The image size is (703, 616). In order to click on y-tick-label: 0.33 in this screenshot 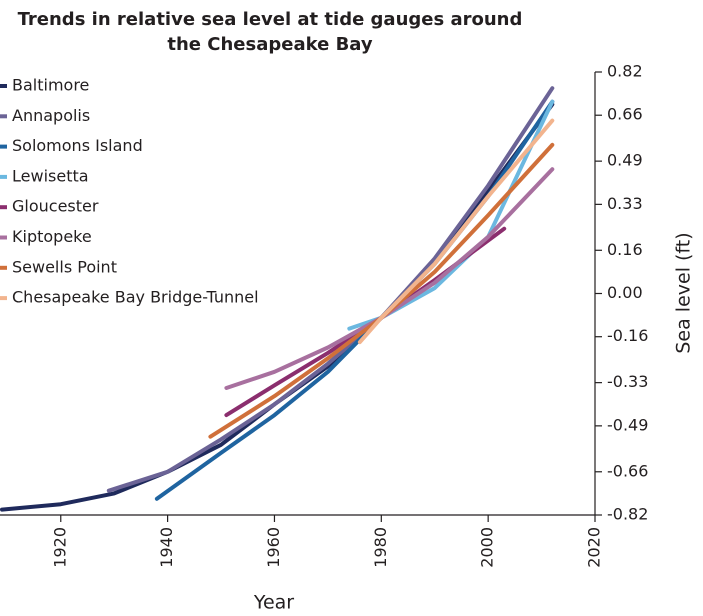, I will do `click(625, 203)`.